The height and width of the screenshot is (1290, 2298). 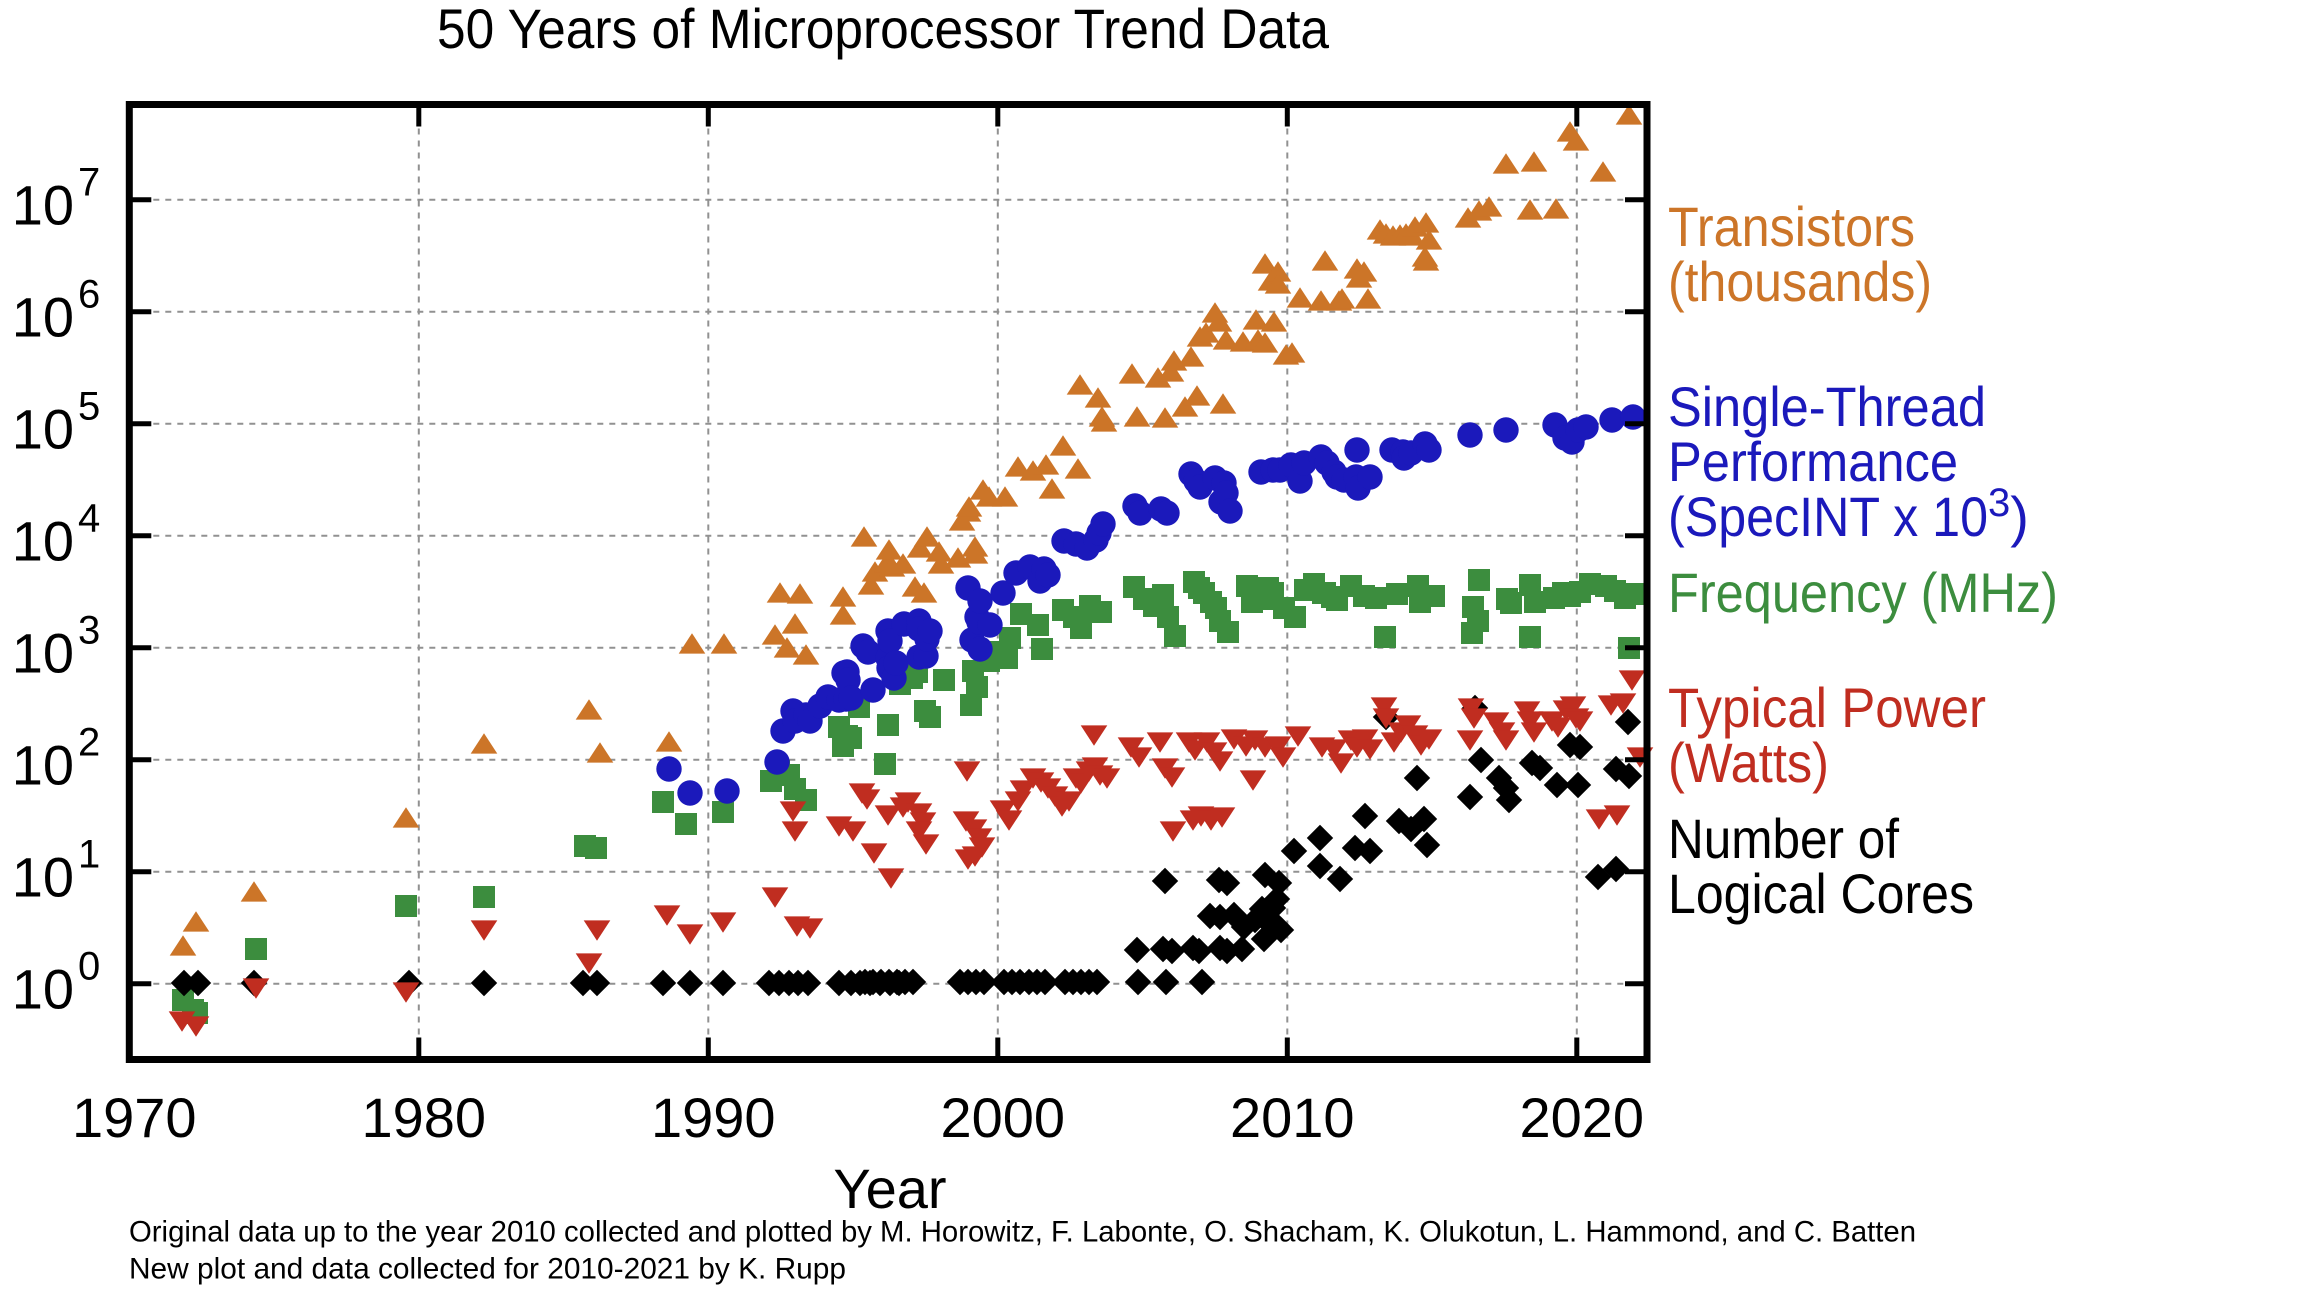 I want to click on svg-text: 1970, so click(x=134, y=1117).